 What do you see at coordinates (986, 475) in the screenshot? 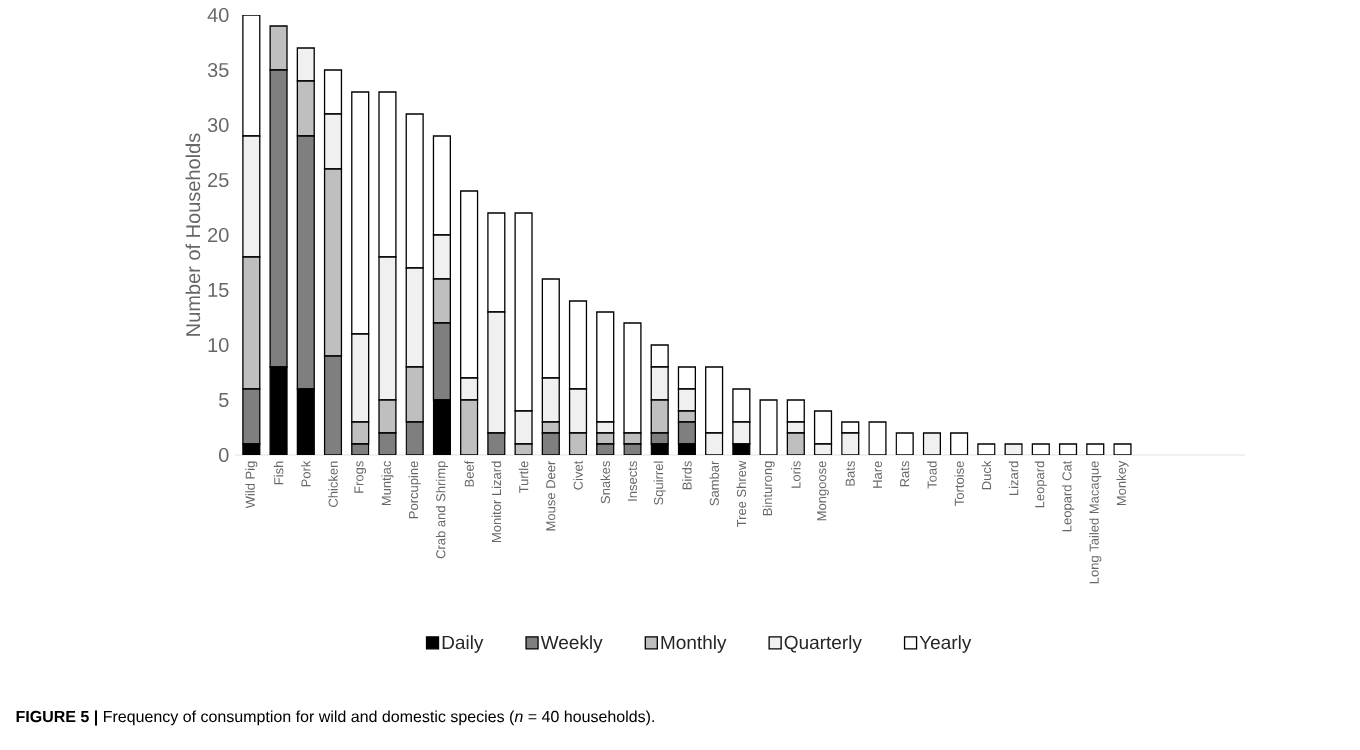
I see `x-tick-label: Duck` at bounding box center [986, 475].